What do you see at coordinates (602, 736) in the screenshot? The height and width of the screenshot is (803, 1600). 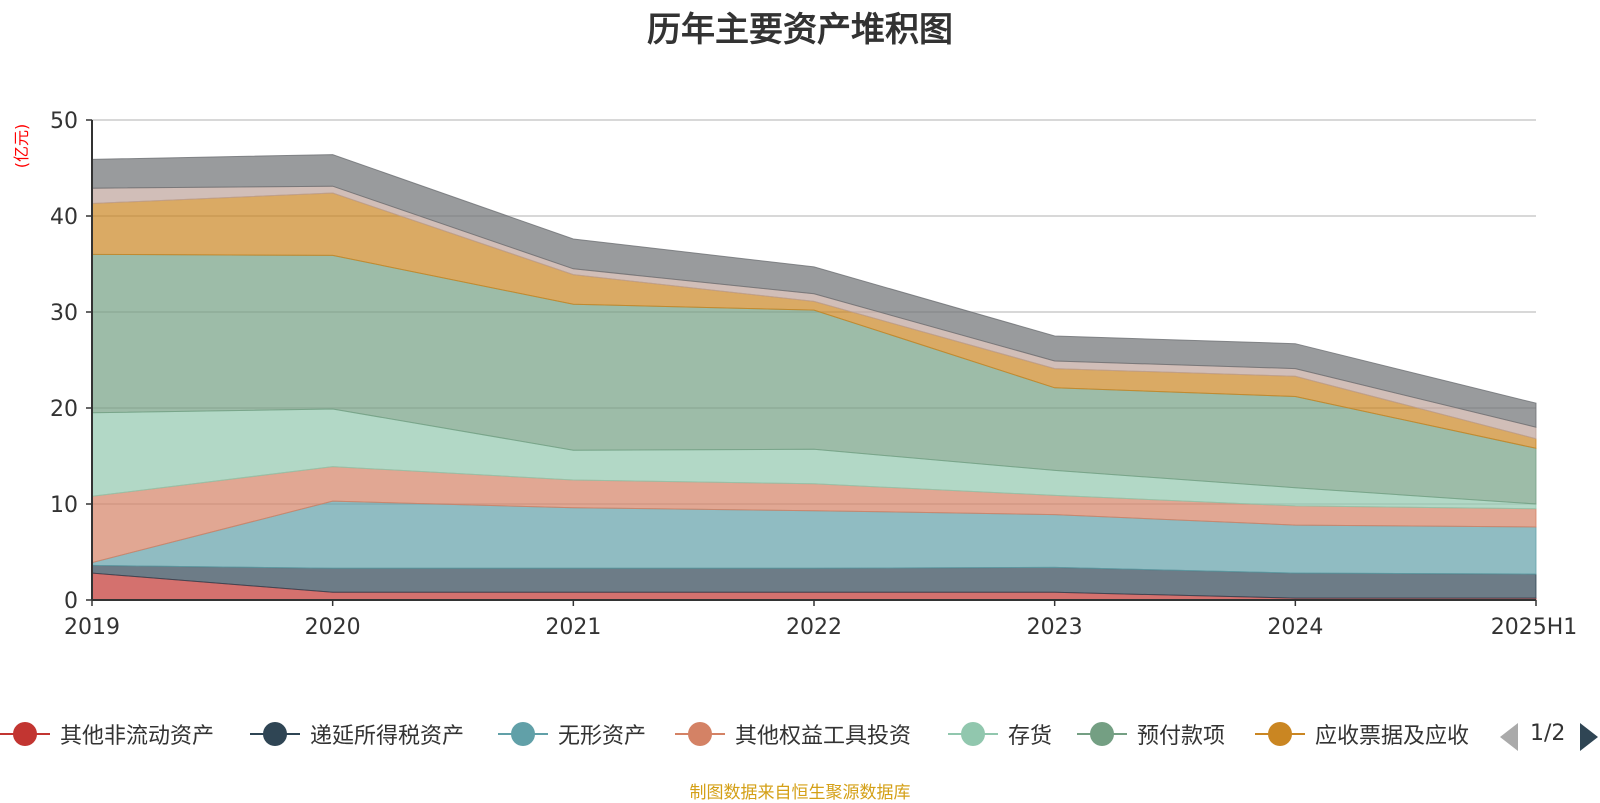 I see `legend-label: 无形资产` at bounding box center [602, 736].